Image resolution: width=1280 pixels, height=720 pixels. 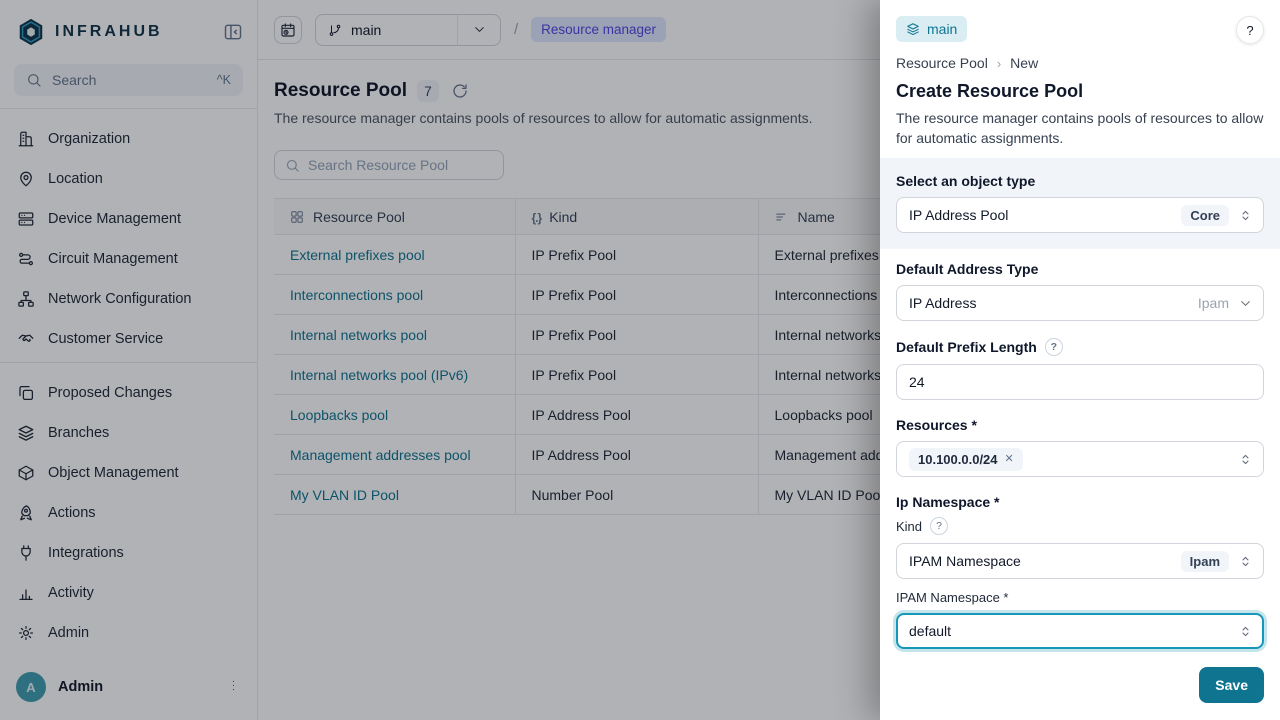 What do you see at coordinates (120, 299) in the screenshot?
I see `nav-label: Network Configuration` at bounding box center [120, 299].